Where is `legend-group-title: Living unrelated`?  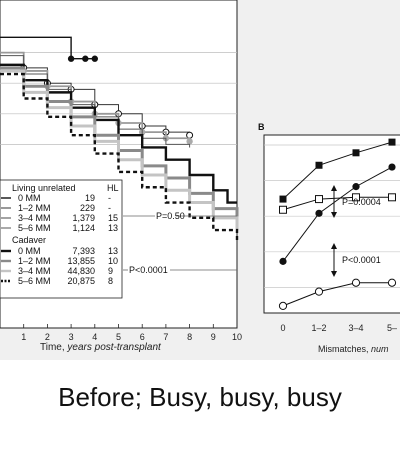 legend-group-title: Living unrelated is located at coordinates (44, 188).